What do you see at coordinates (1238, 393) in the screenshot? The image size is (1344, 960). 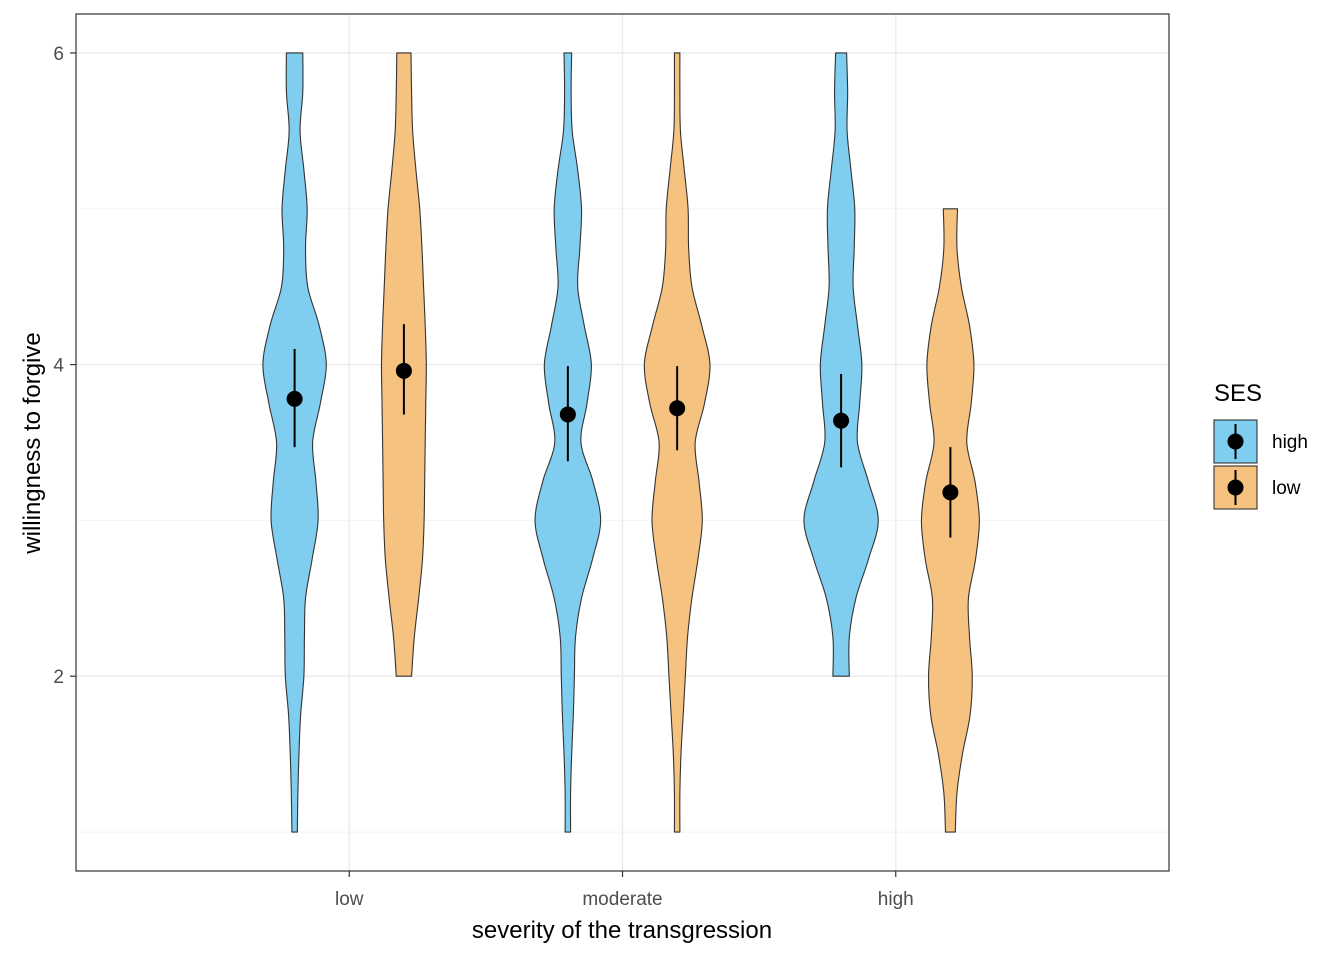 I see `legend-title: SES` at bounding box center [1238, 393].